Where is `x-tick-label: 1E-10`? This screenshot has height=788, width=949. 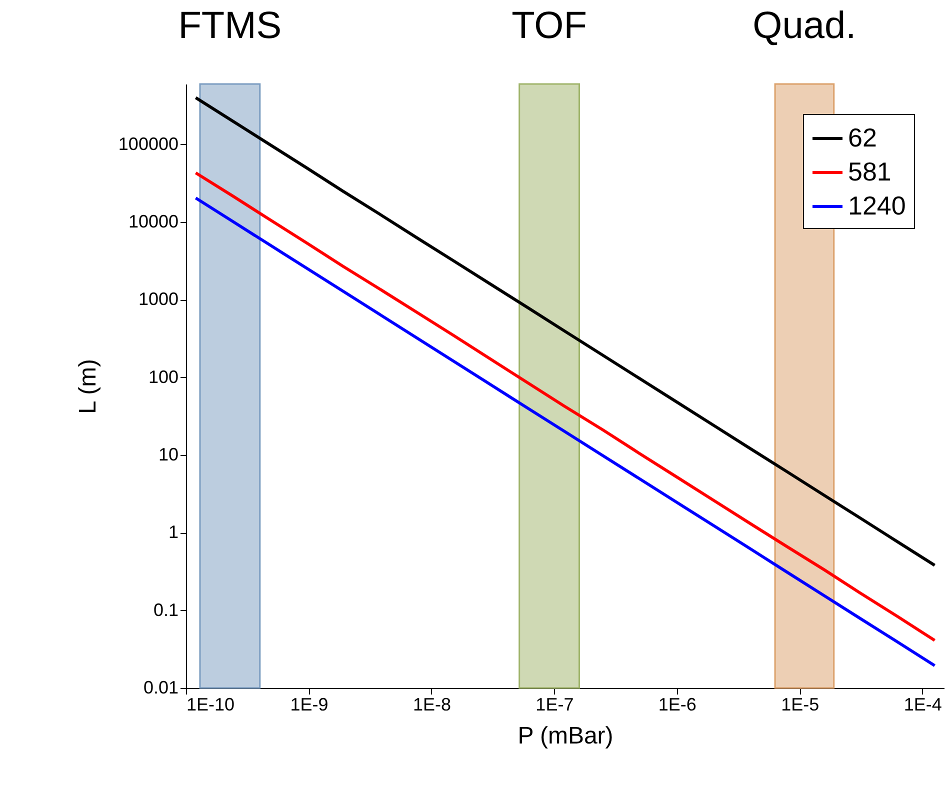
x-tick-label: 1E-10 is located at coordinates (210, 704).